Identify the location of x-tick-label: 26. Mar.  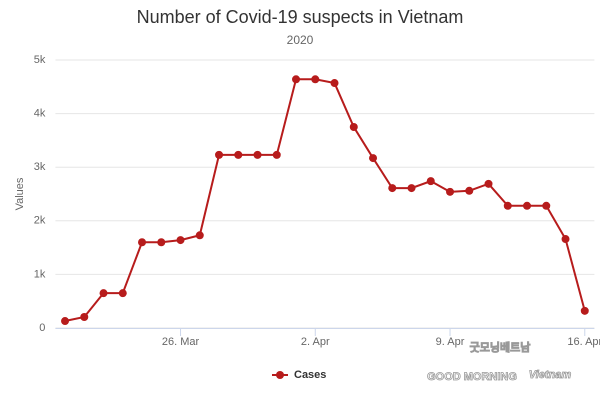
(181, 342).